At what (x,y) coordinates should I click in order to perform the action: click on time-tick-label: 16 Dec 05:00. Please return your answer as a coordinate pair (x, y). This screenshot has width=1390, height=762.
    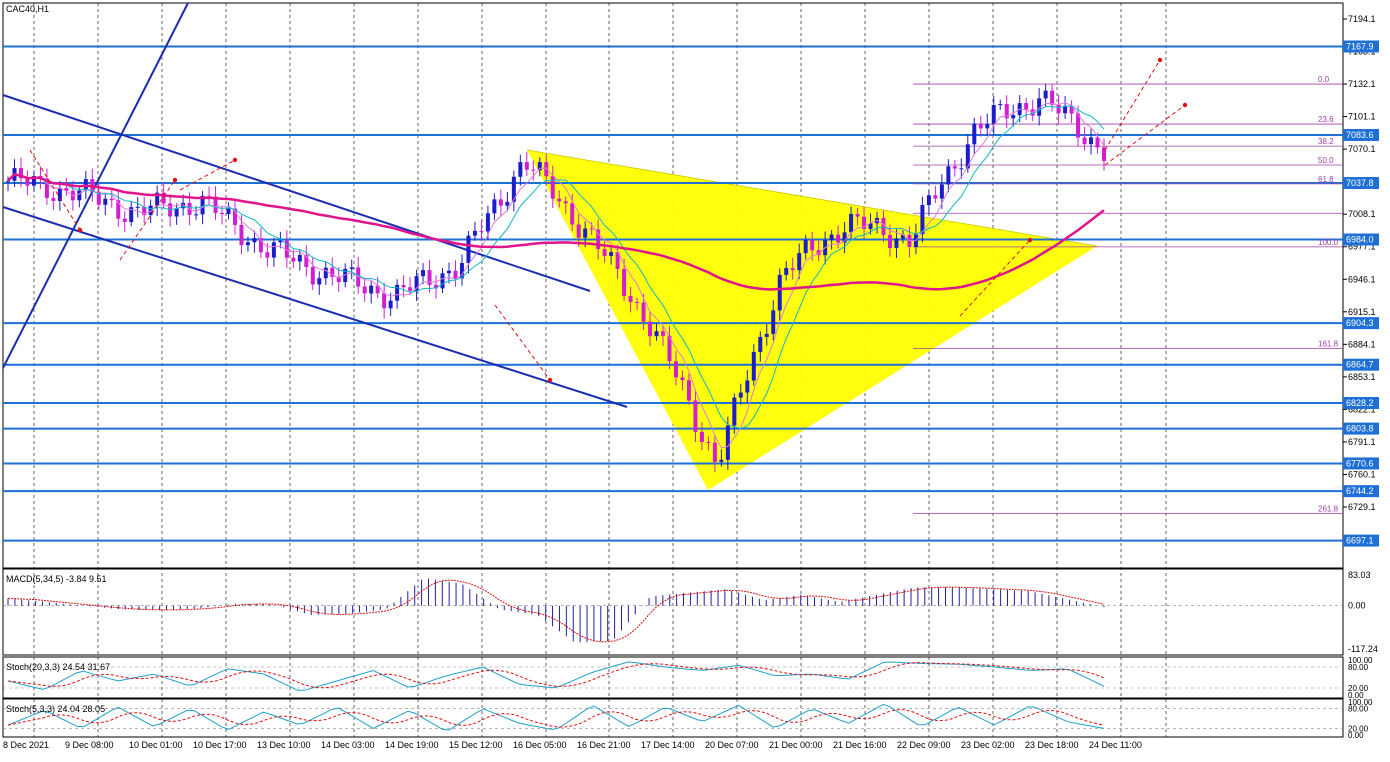
    Looking at the image, I should click on (540, 745).